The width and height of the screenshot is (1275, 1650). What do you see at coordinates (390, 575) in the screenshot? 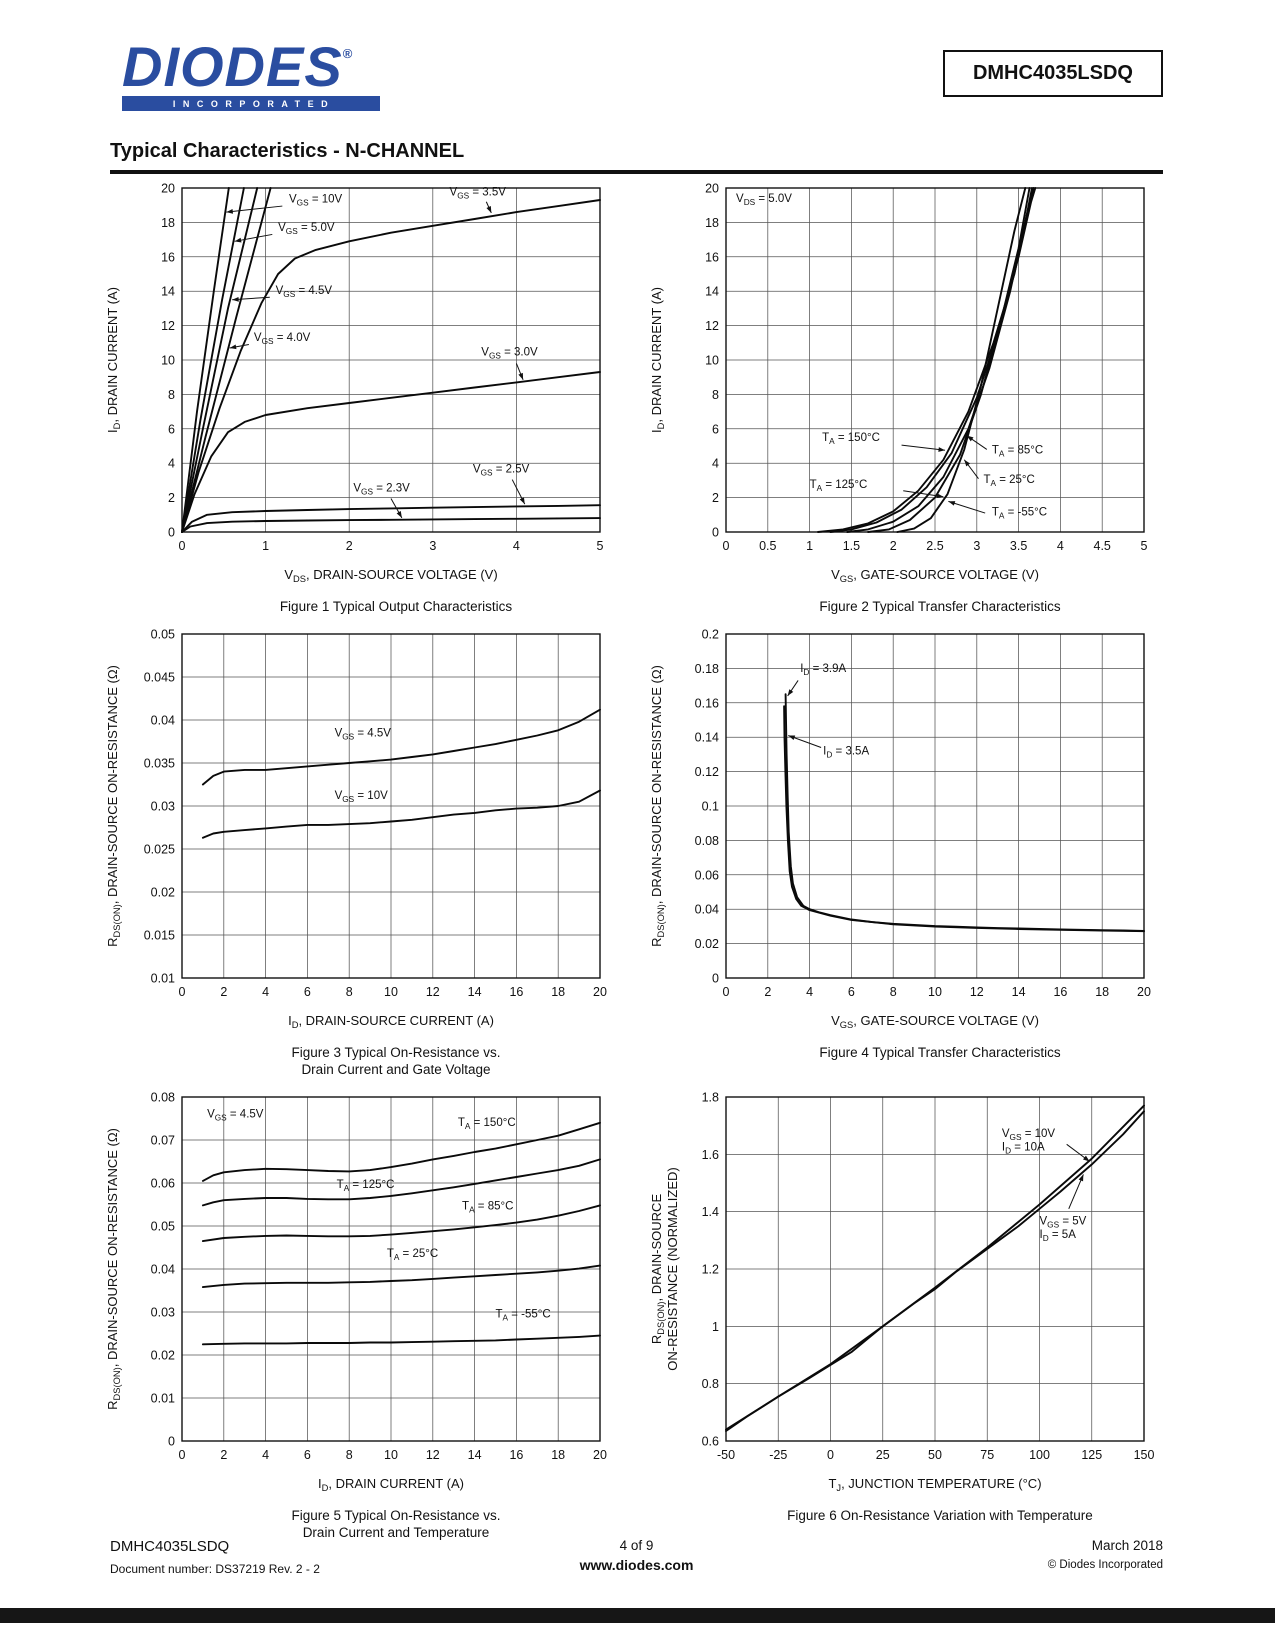
I see `svg-text: VDS, DRAIN-SOURCE VOLTAGE (V)` at bounding box center [390, 575].